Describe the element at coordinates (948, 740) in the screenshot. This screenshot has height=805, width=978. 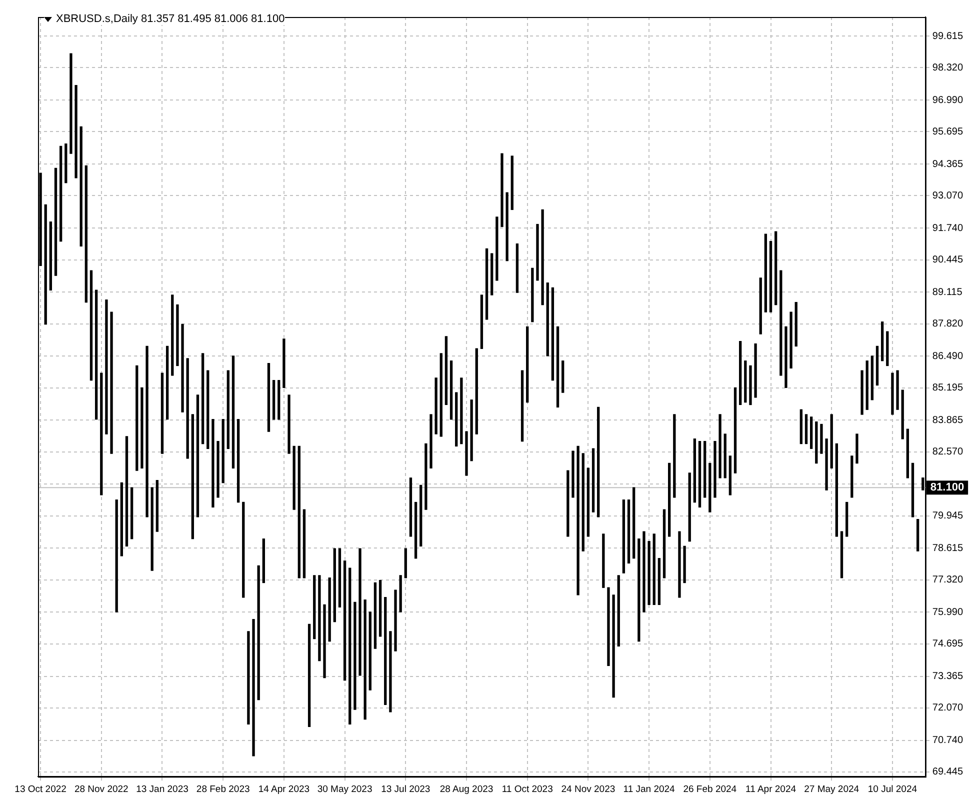
I see `y-tick-label: 70.740` at that location.